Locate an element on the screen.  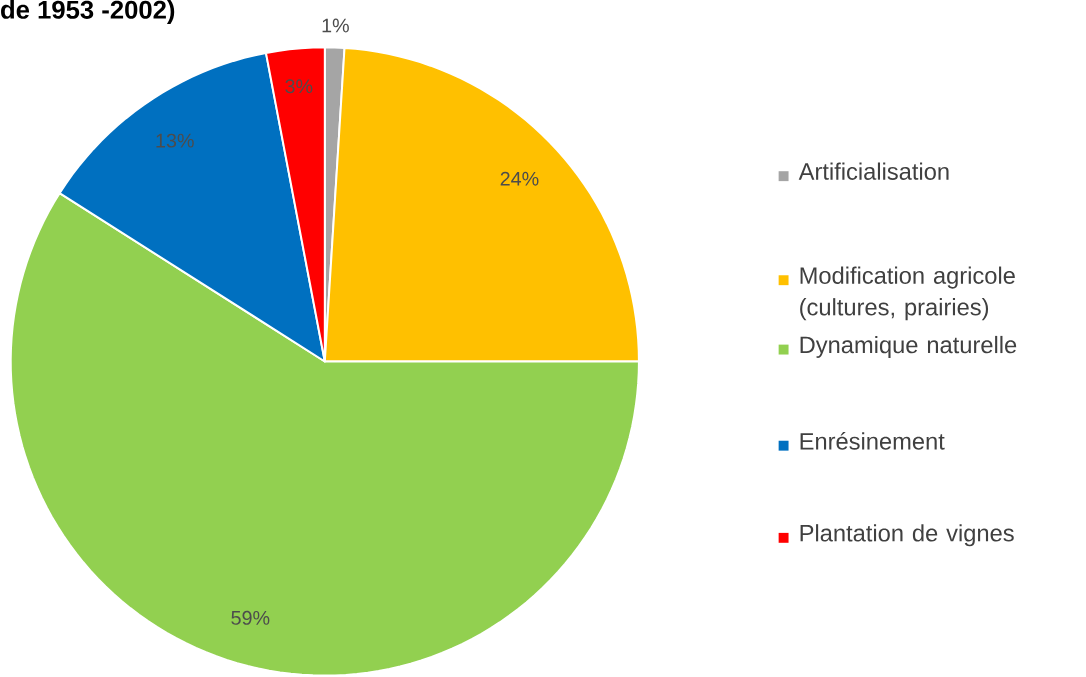
legend-label: Dynamique naturelle is located at coordinates (908, 347).